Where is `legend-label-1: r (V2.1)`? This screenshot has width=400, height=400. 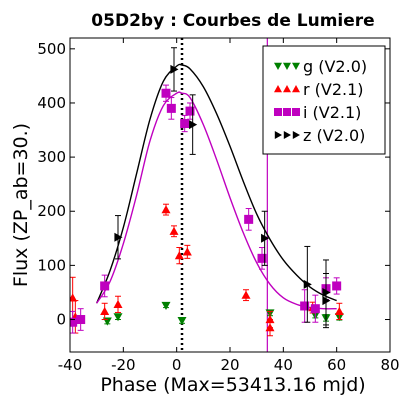
legend-label-1: r (V2.1) is located at coordinates (333, 89).